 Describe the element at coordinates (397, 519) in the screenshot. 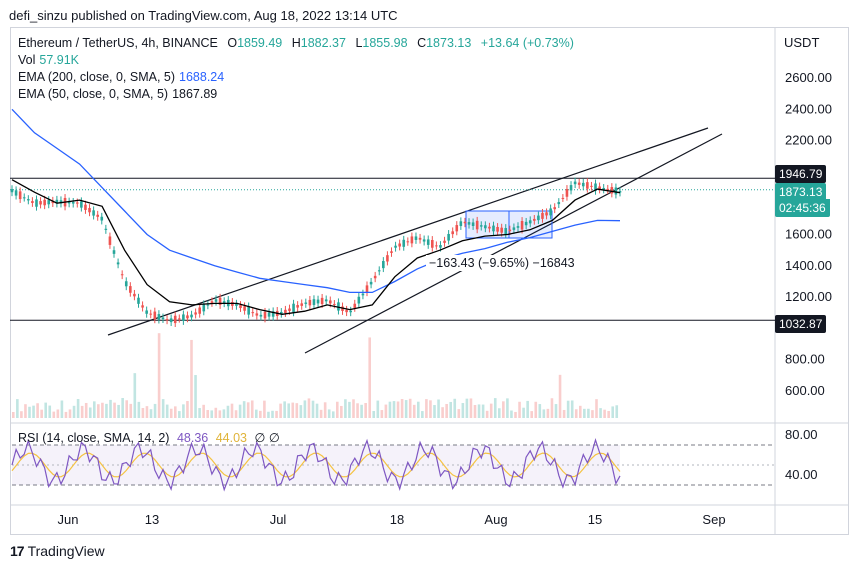

I see `time-tick-label: 18` at that location.